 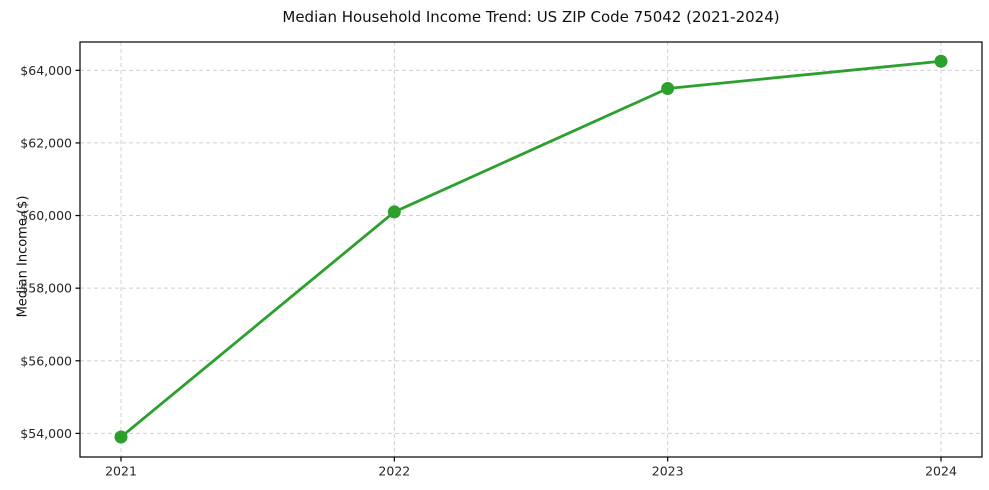 What do you see at coordinates (46, 215) in the screenshot?
I see `y-tick-label: $60,000` at bounding box center [46, 215].